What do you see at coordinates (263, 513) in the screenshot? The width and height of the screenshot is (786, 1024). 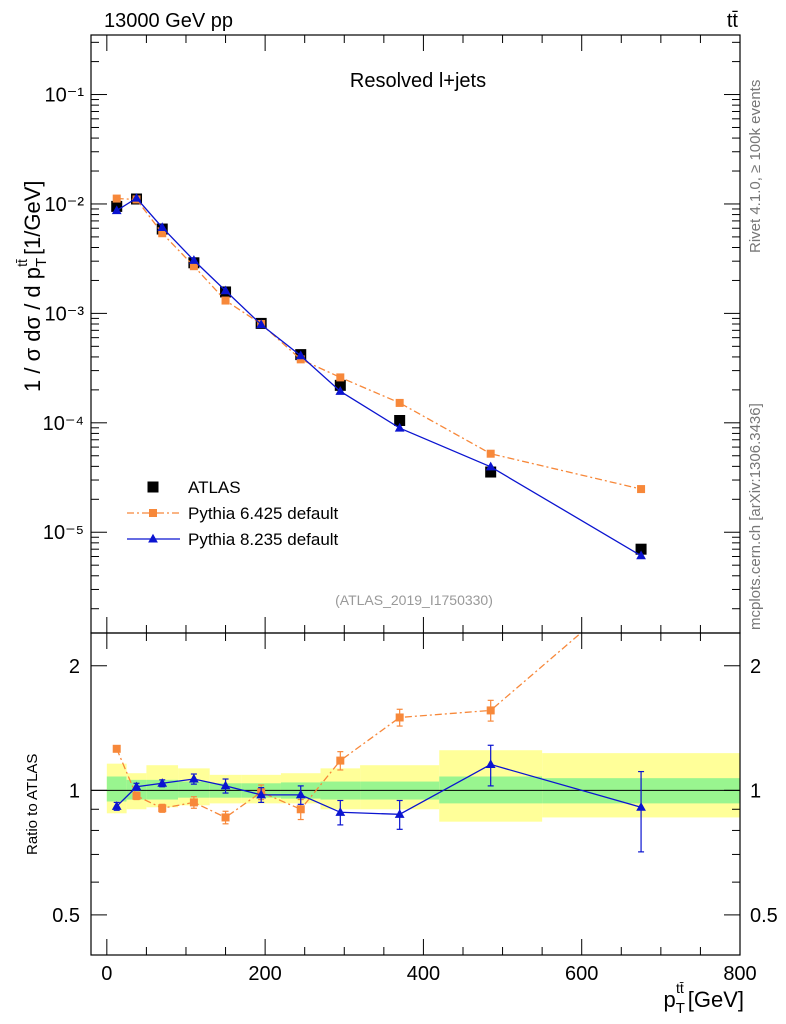 I see `legend-label: Pythia 6.425 default` at bounding box center [263, 513].